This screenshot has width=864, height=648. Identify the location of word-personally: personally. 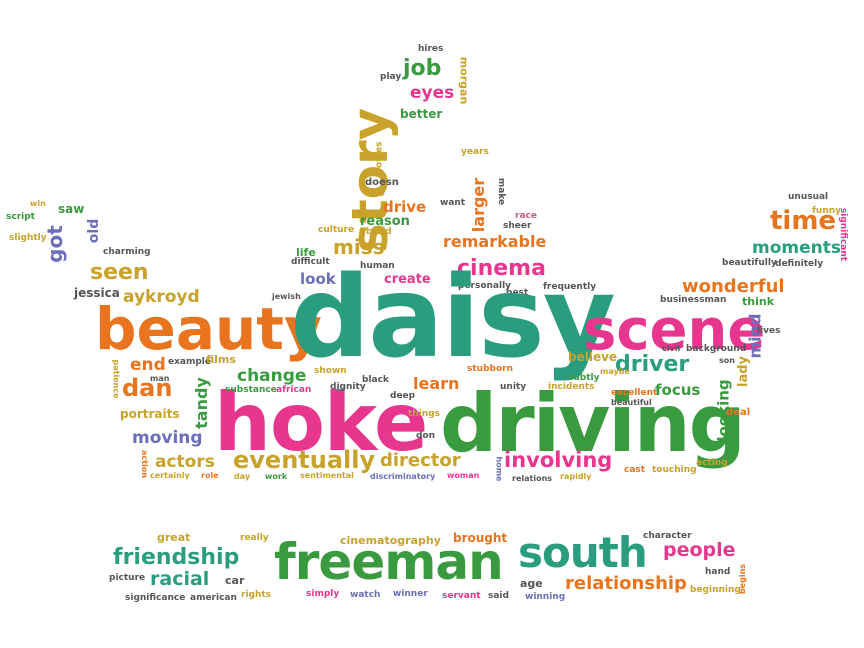
(485, 286).